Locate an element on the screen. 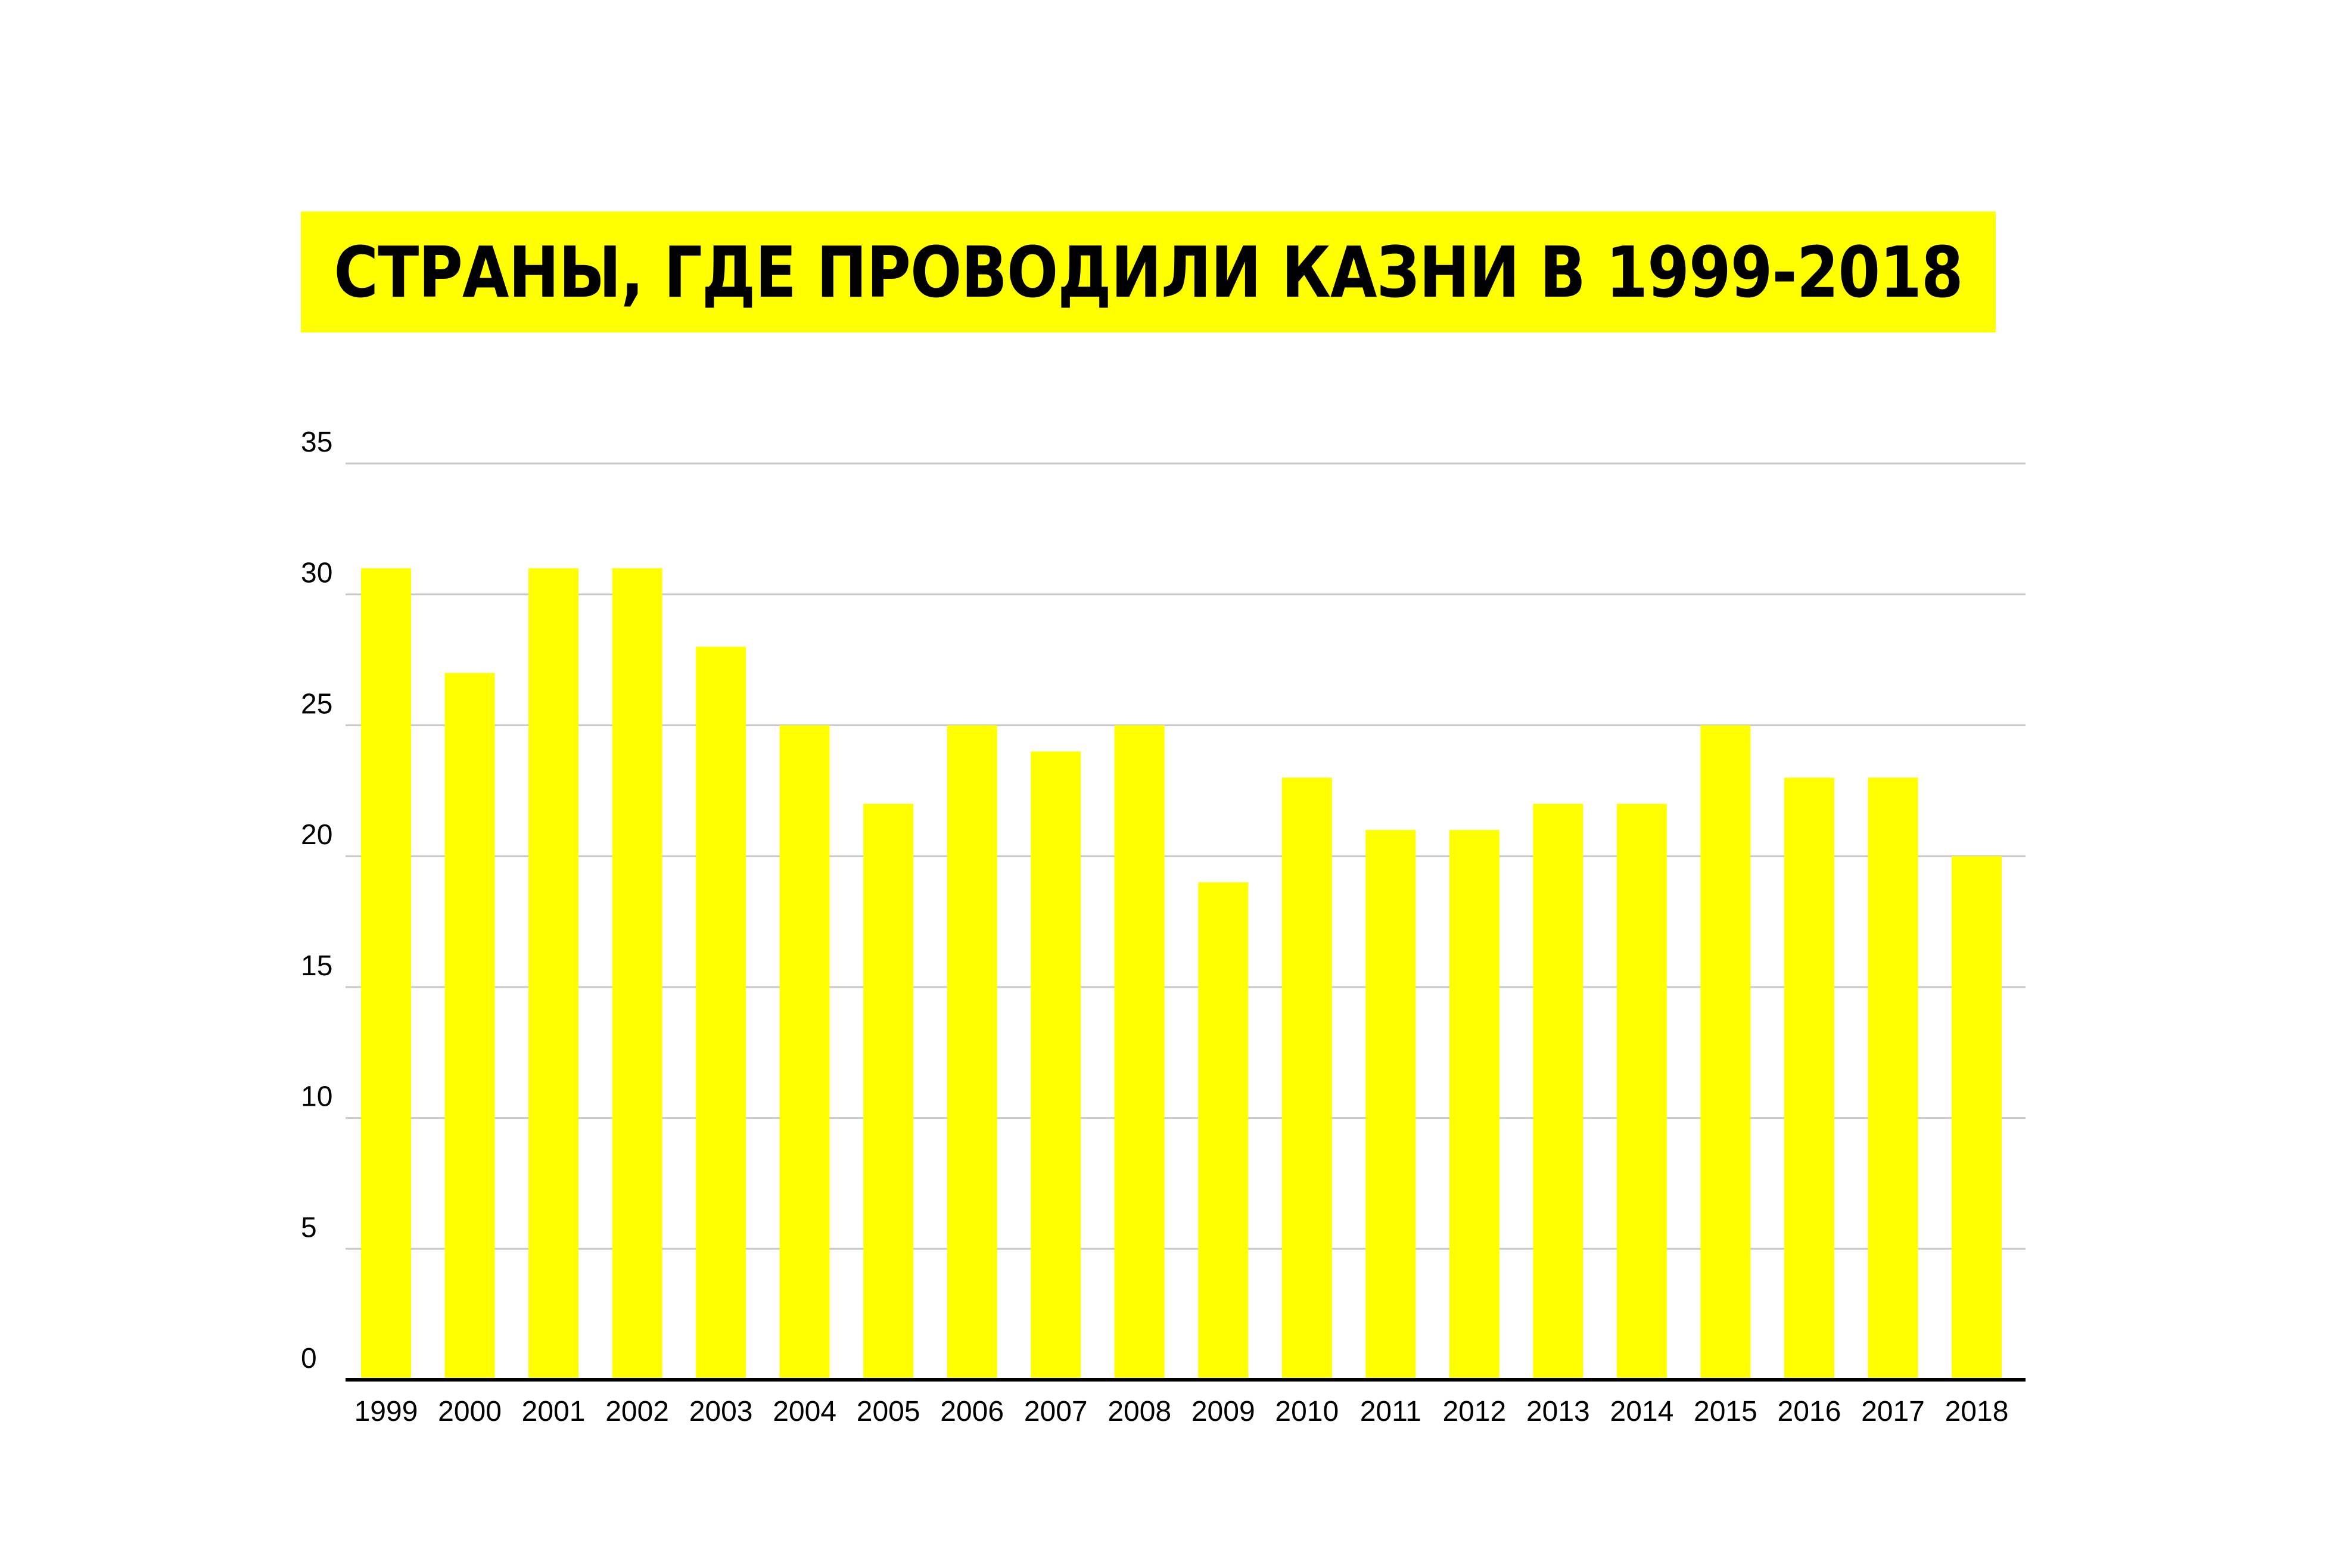  bar-1999 is located at coordinates (386, 974).